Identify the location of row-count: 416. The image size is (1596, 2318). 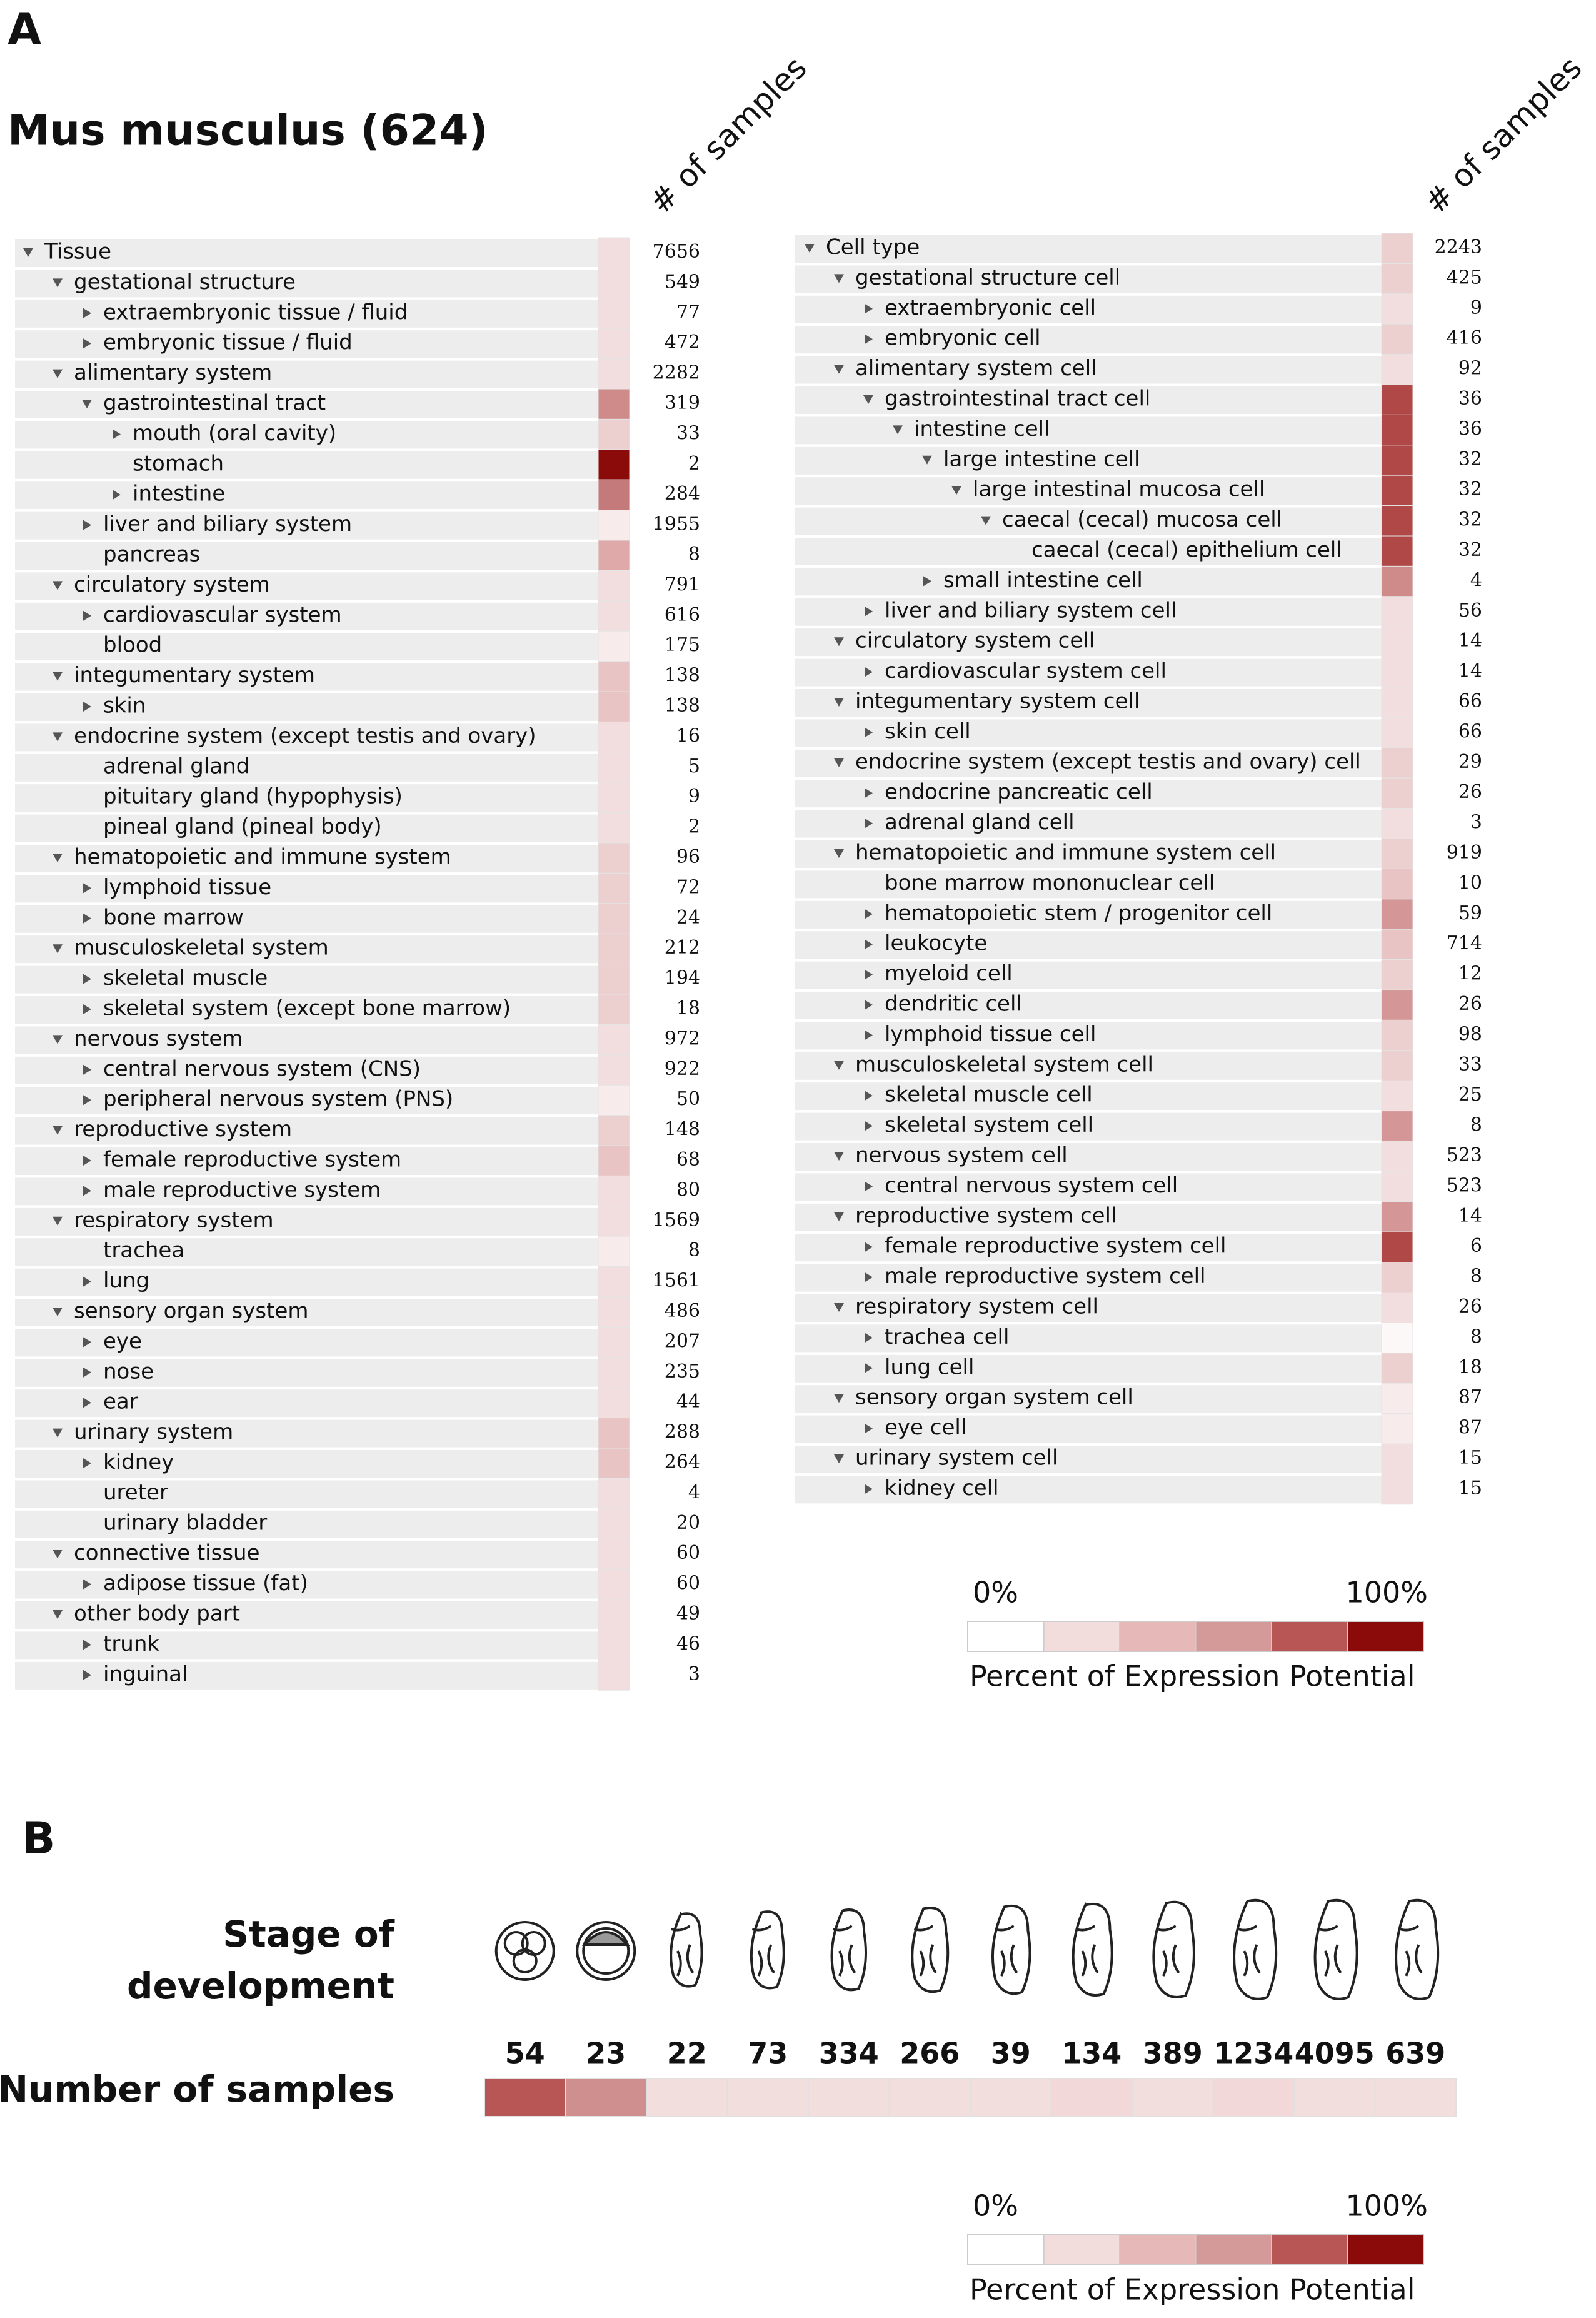
(1464, 338).